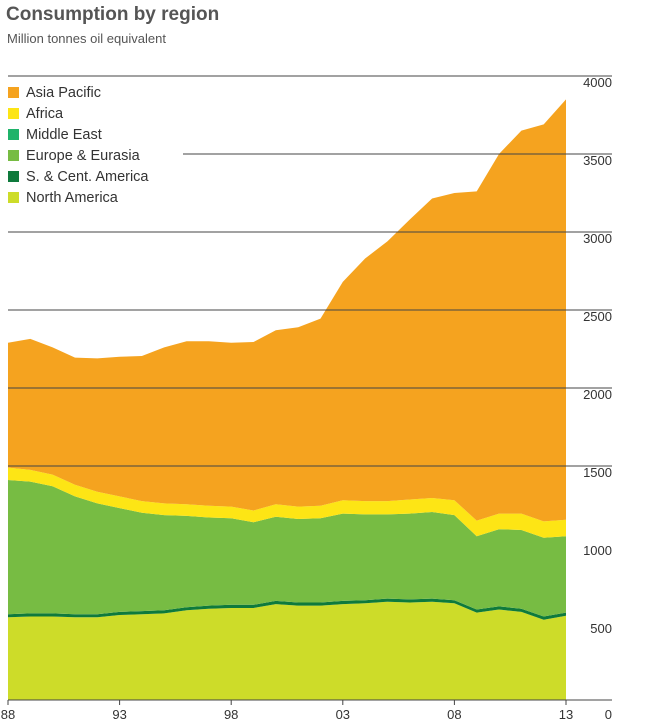  I want to click on x-tick-label: 03, so click(343, 713).